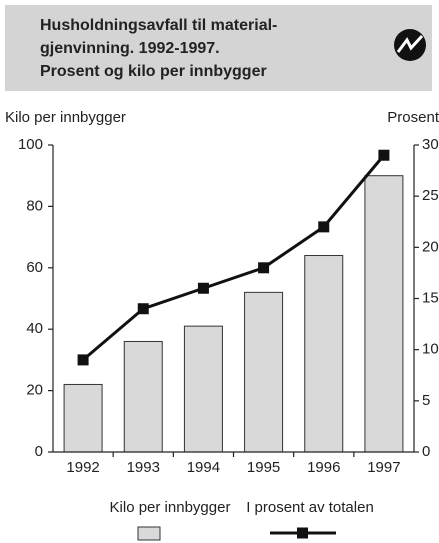  Describe the element at coordinates (34, 328) in the screenshot. I see `y-tick-label: 40` at that location.